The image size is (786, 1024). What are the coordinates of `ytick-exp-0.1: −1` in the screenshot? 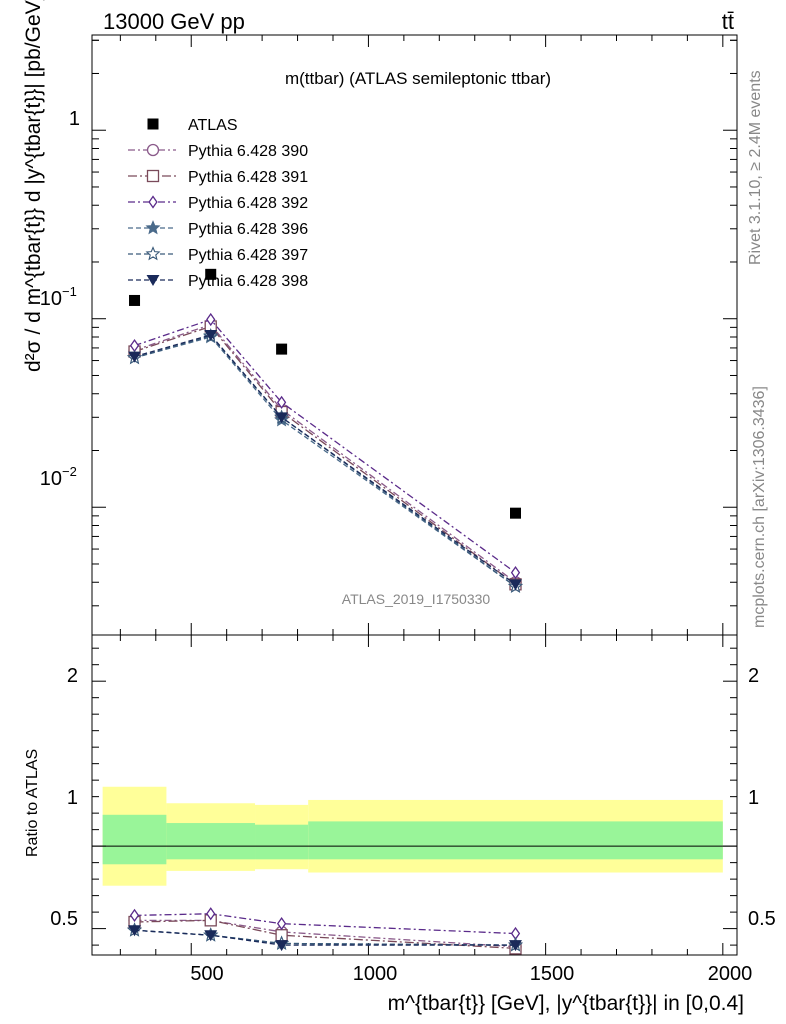 It's located at (69, 291).